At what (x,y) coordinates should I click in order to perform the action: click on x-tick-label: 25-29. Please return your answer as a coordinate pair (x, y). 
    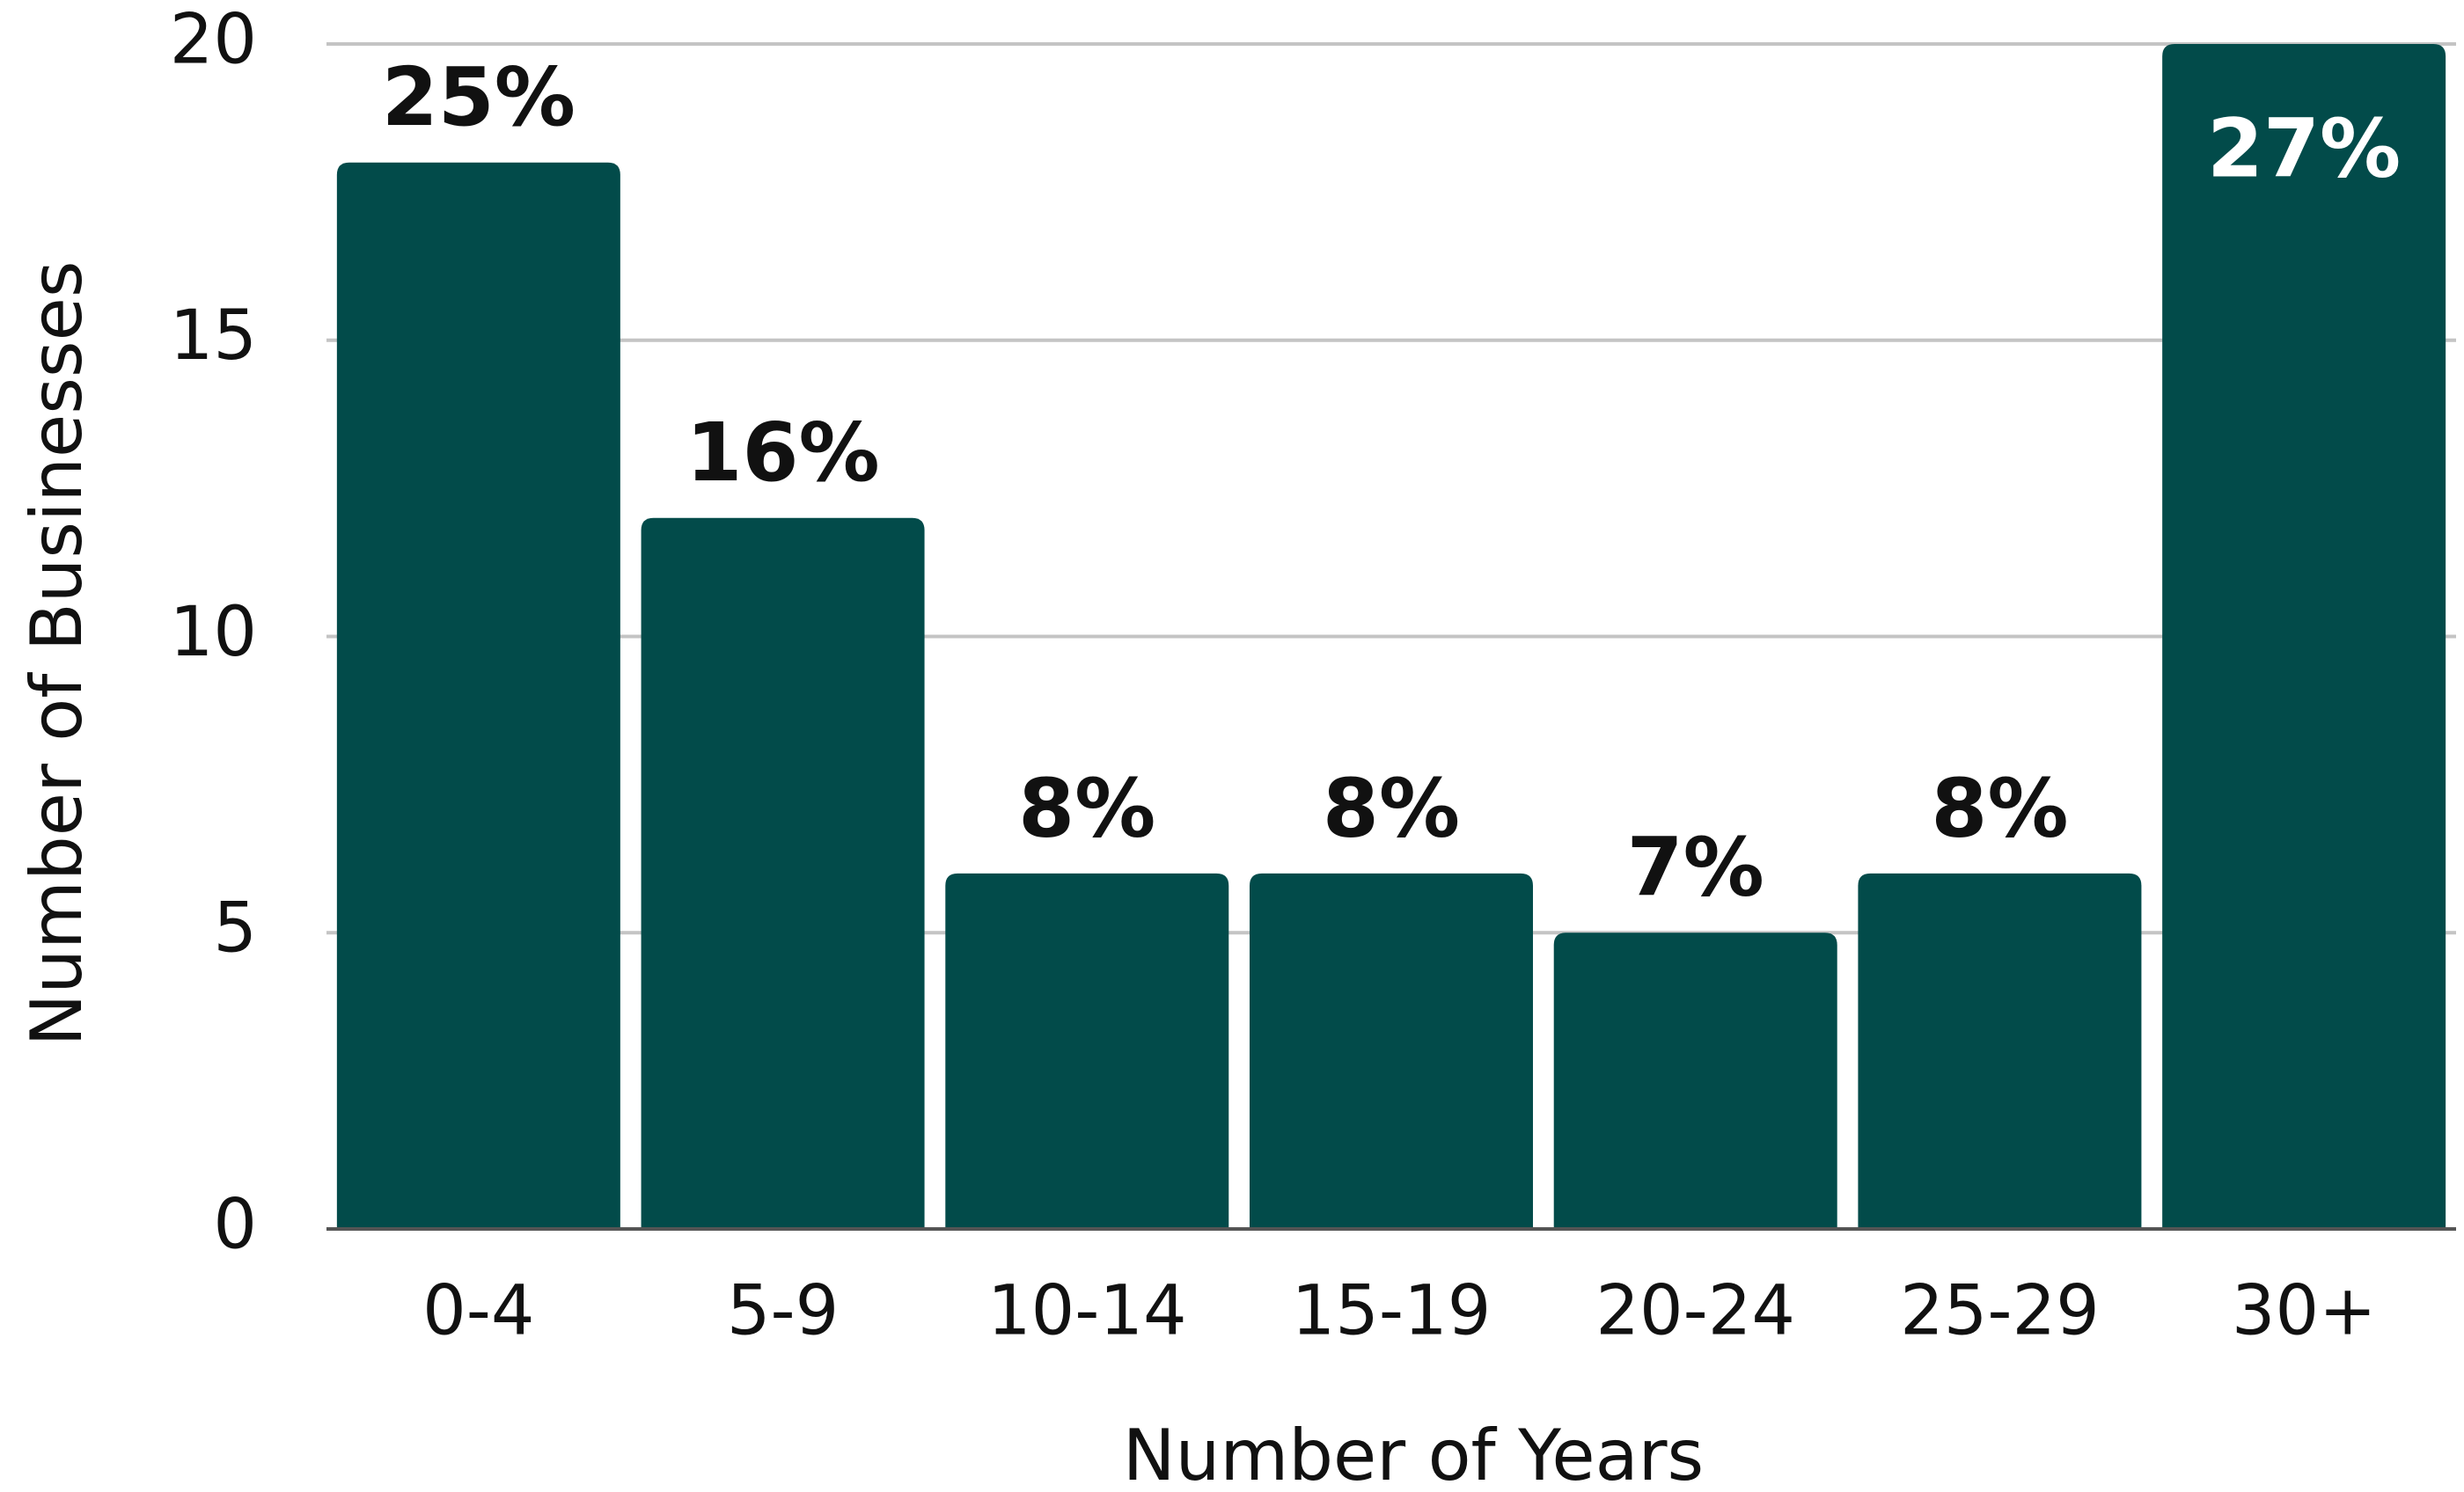
    Looking at the image, I should click on (2000, 1311).